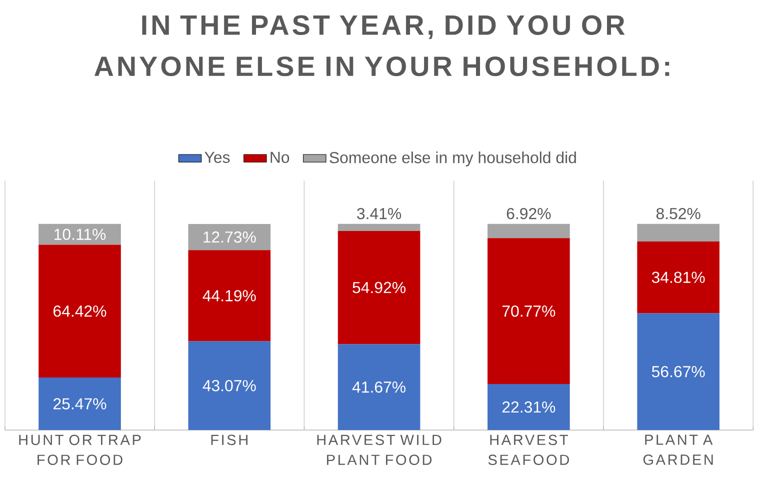 The image size is (766, 492). What do you see at coordinates (80, 450) in the screenshot?
I see `x-tick-label: HUNT OR TRAP FOR FOOD` at bounding box center [80, 450].